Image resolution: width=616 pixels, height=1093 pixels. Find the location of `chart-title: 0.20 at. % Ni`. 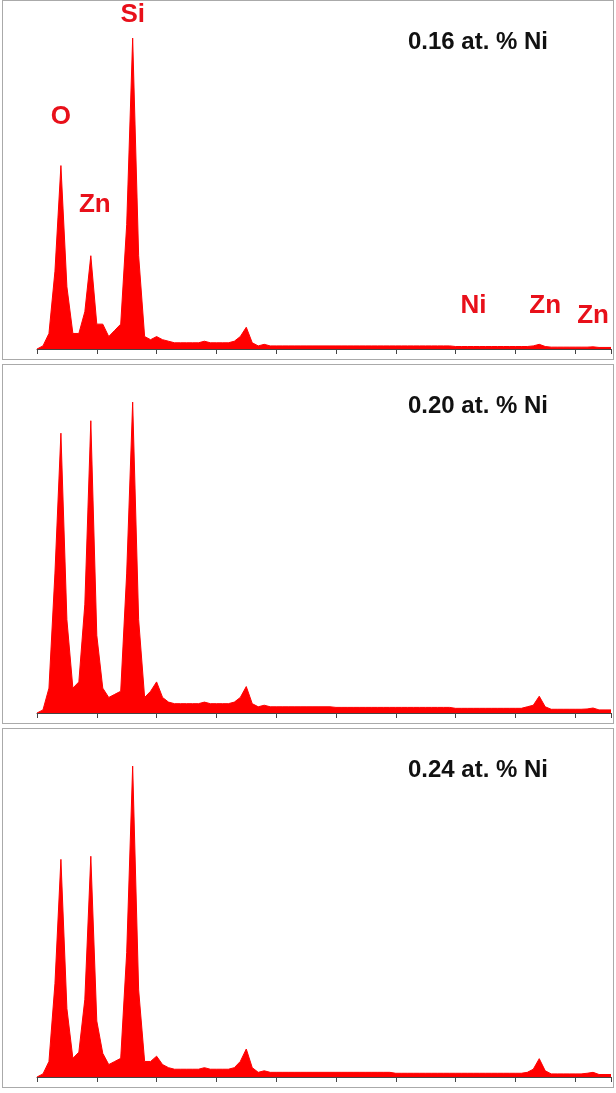

chart-title: 0.20 at. % Ni is located at coordinates (477, 404).